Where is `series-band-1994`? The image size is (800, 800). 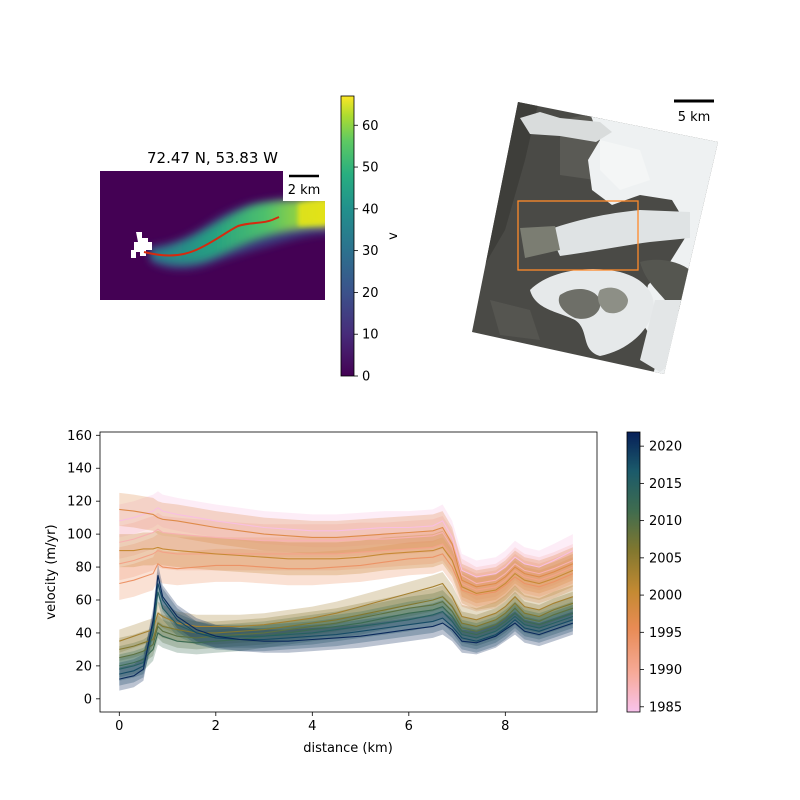 series-band-1994 is located at coordinates (346, 574).